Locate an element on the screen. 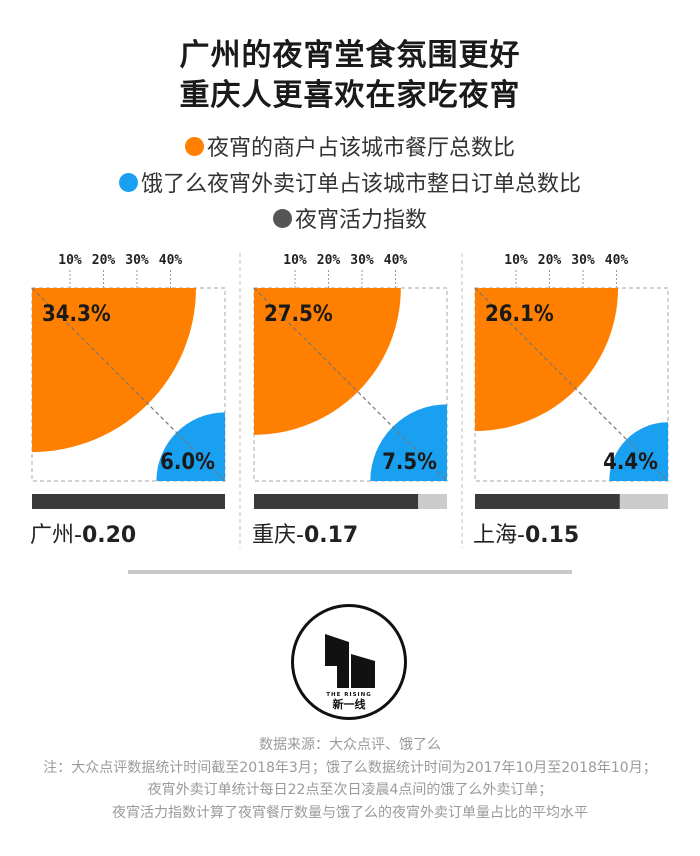 Image resolution: width=700 pixels, height=856 pixels. vitality-index-value: 0.15 is located at coordinates (552, 535).